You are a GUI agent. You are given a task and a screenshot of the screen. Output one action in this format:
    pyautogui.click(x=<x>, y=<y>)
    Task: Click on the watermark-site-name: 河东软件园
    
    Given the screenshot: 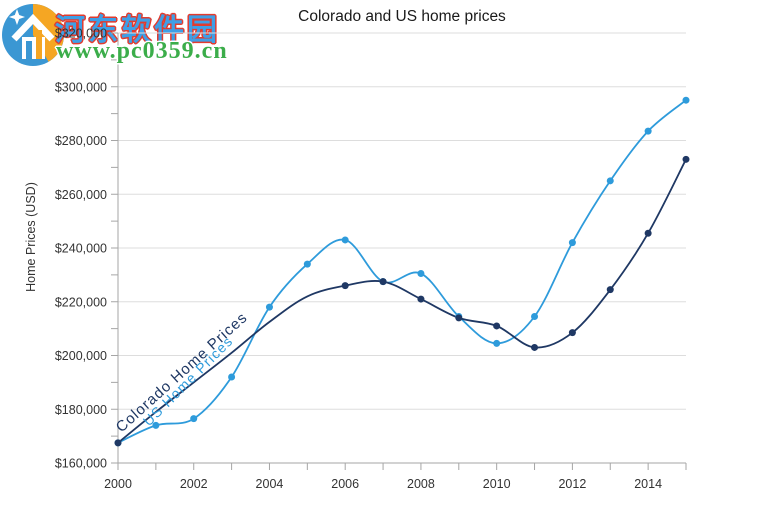 What is the action you would take?
    pyautogui.click(x=137, y=30)
    